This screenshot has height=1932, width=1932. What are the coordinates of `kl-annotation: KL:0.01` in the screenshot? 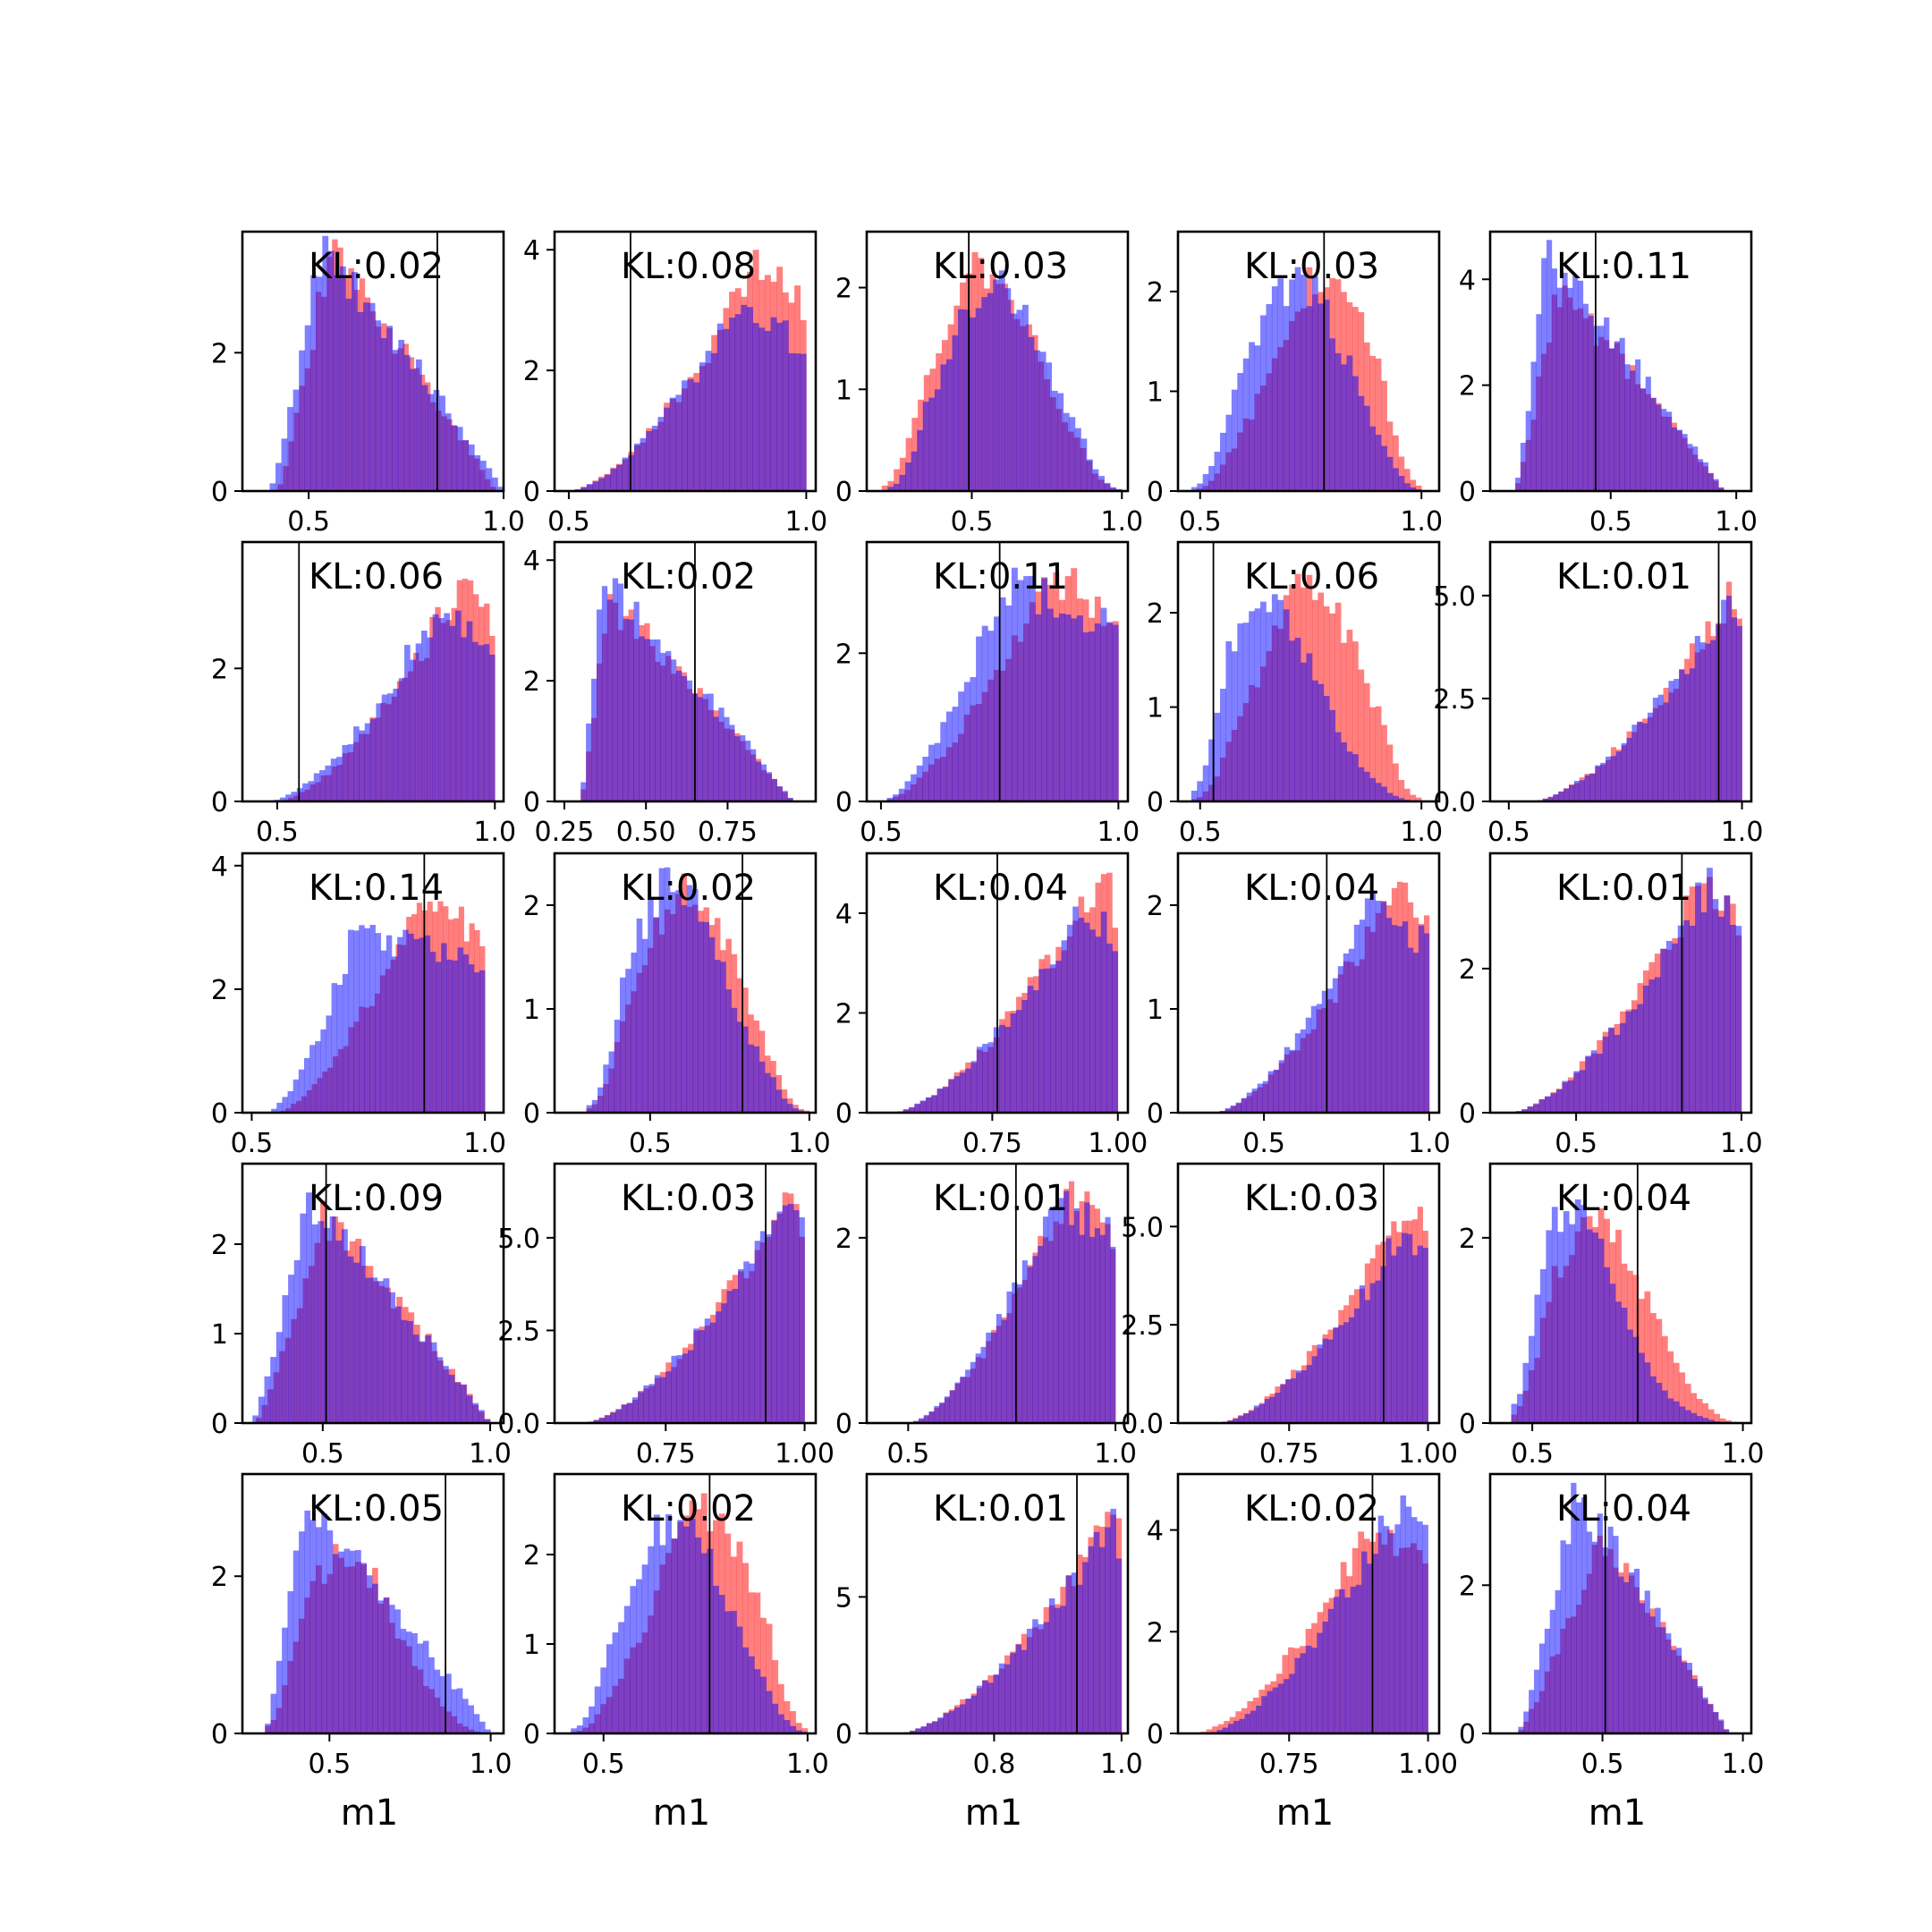 It's located at (1623, 888).